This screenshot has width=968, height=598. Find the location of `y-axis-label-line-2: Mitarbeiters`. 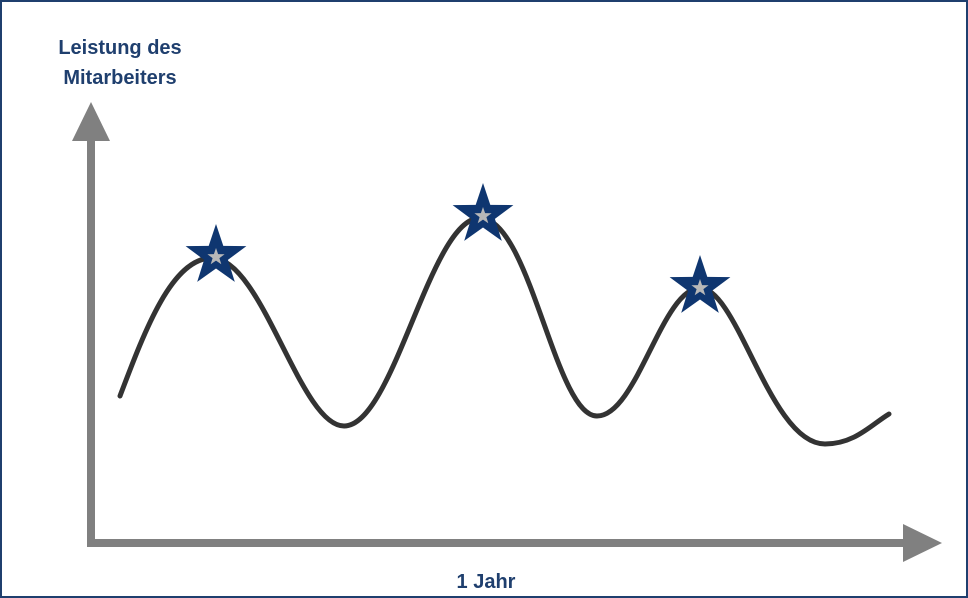

y-axis-label-line-2: Mitarbeiters is located at coordinates (119, 78).